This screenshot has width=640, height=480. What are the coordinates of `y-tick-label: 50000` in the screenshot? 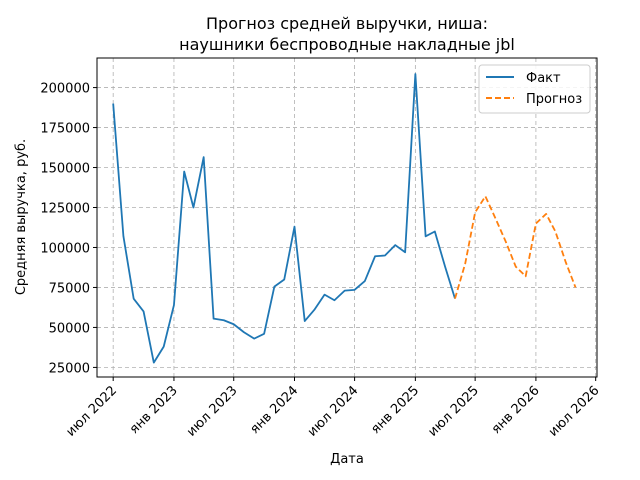 It's located at (69, 328).